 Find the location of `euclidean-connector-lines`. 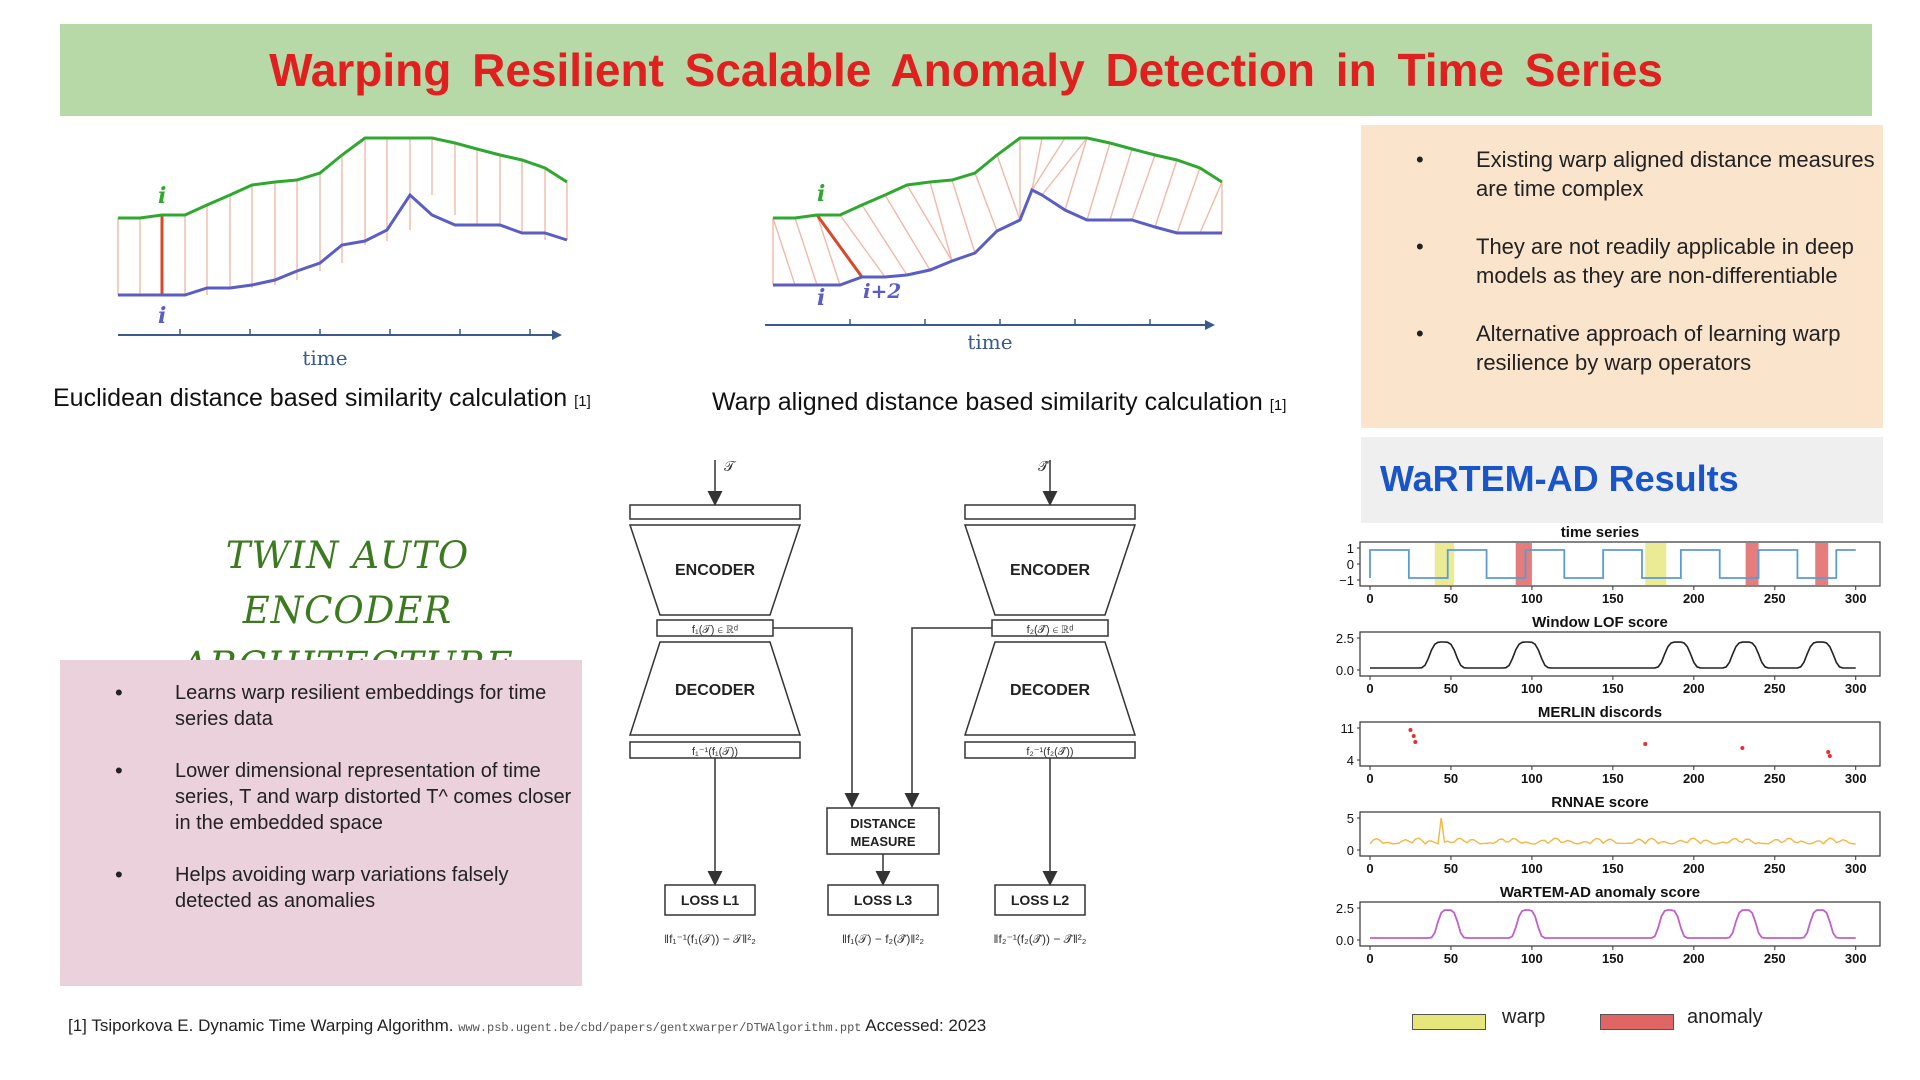

euclidean-connector-lines is located at coordinates (342, 216).